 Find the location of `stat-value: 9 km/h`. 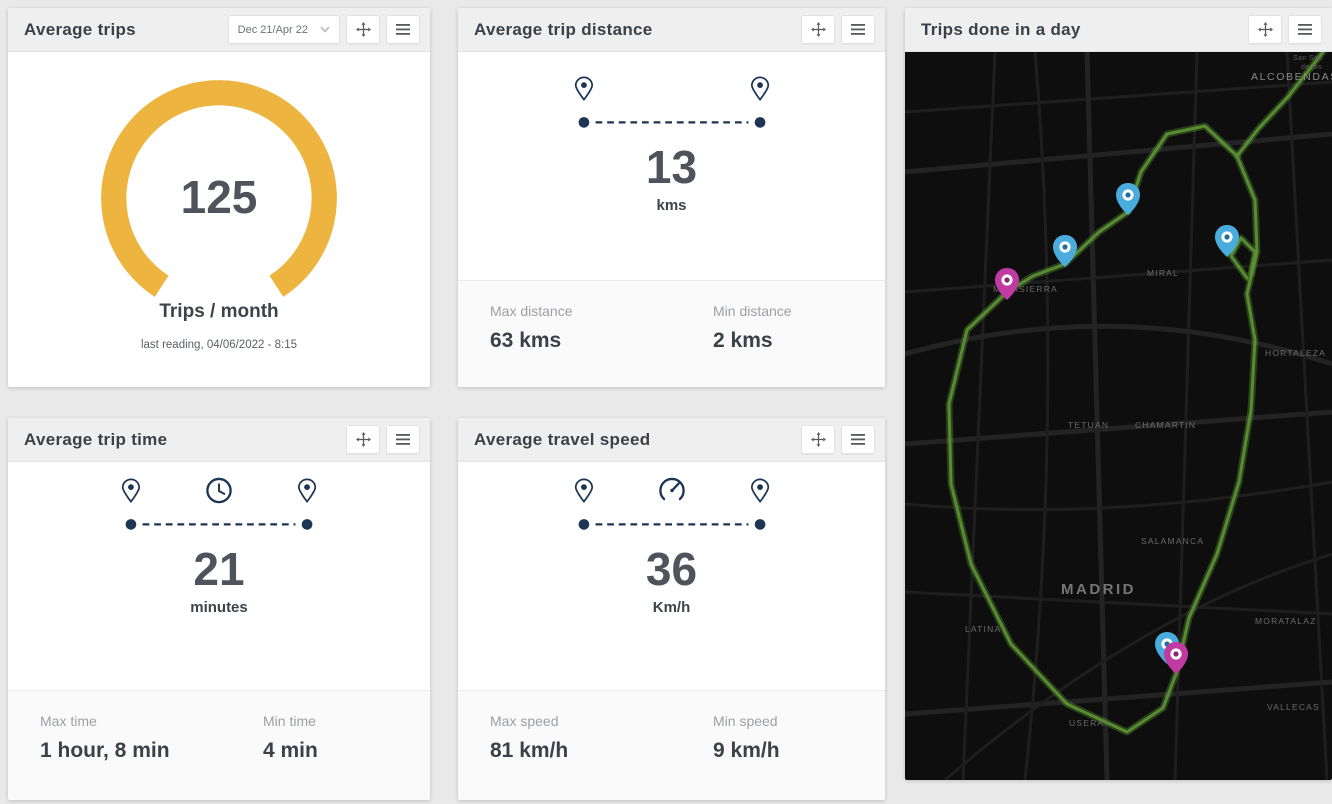

stat-value: 9 km/h is located at coordinates (746, 750).